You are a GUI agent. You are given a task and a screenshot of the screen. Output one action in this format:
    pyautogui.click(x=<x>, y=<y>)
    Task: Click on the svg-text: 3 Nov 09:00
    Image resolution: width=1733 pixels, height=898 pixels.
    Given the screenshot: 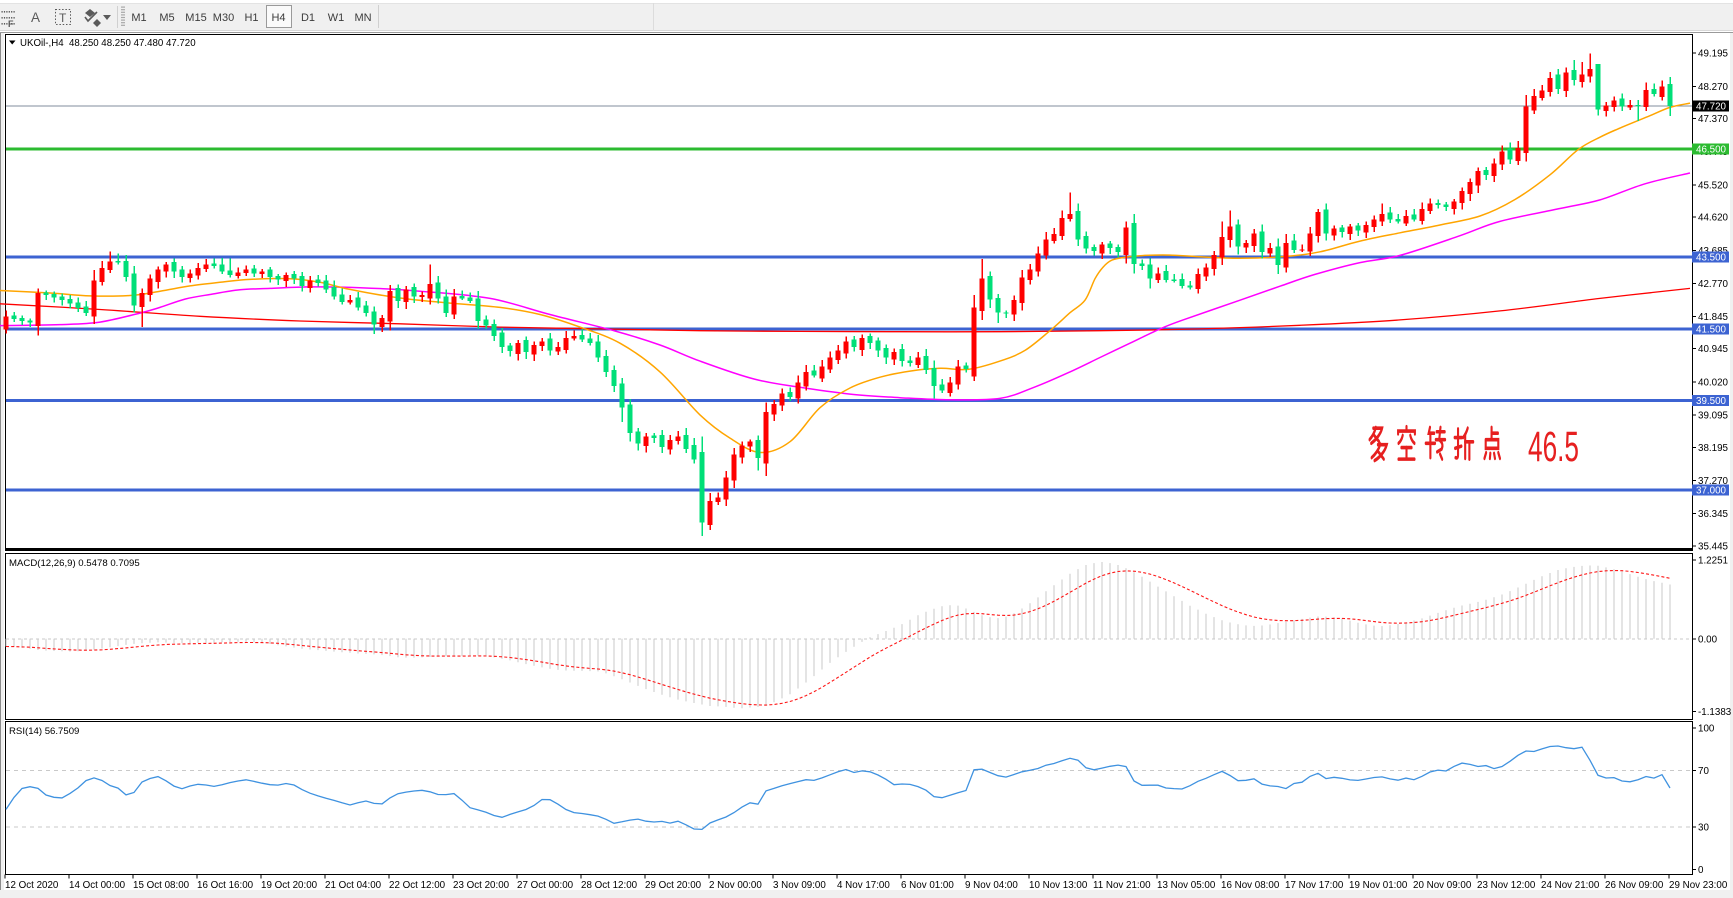 What is the action you would take?
    pyautogui.click(x=799, y=885)
    